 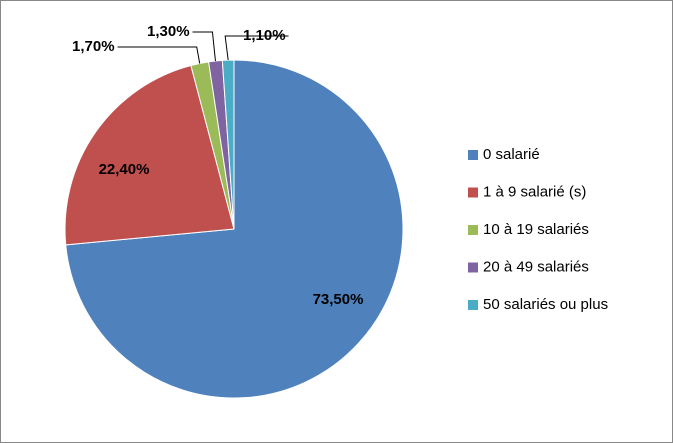 What do you see at coordinates (338, 299) in the screenshot?
I see `data-label: 73,50%` at bounding box center [338, 299].